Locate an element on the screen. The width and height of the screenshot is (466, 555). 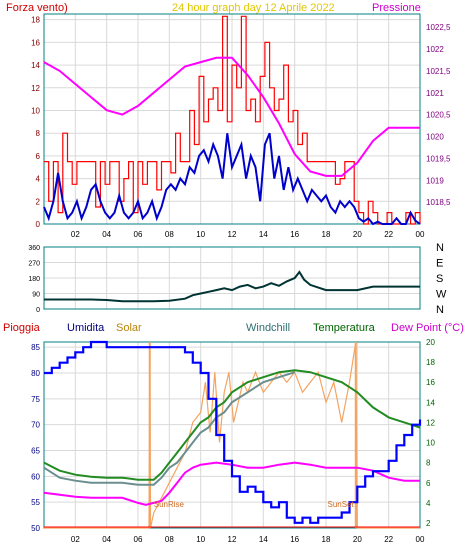
direction-compass-tick: W is located at coordinates (441, 295).